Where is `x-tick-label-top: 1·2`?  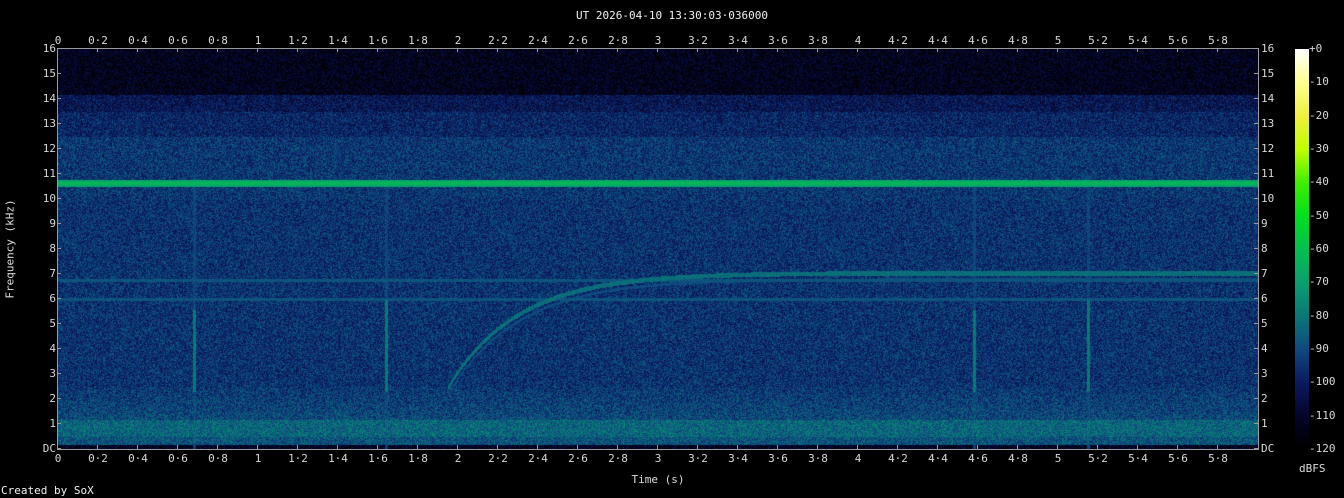 x-tick-label-top: 1·2 is located at coordinates (298, 40).